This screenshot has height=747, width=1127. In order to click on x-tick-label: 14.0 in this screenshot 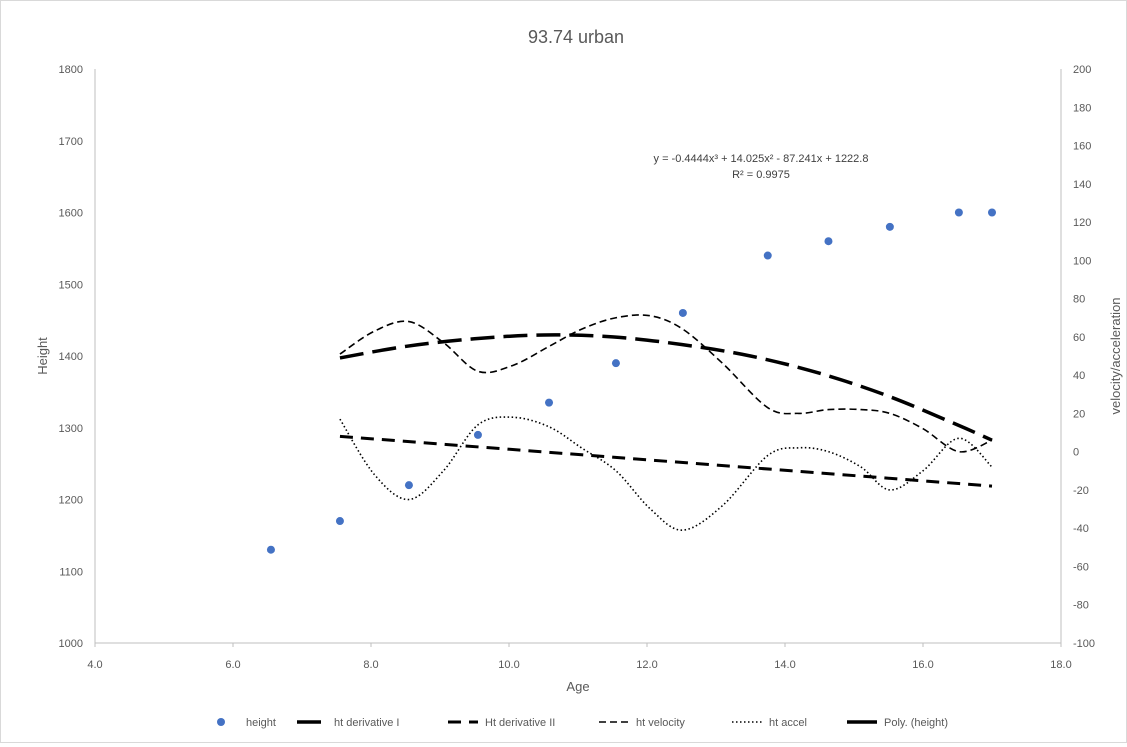, I will do `click(784, 665)`.